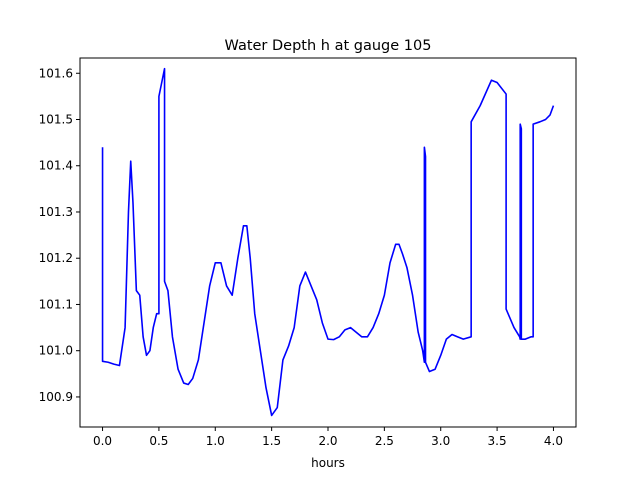  What do you see at coordinates (56, 166) in the screenshot?
I see `y-tick-label: 101.4` at bounding box center [56, 166].